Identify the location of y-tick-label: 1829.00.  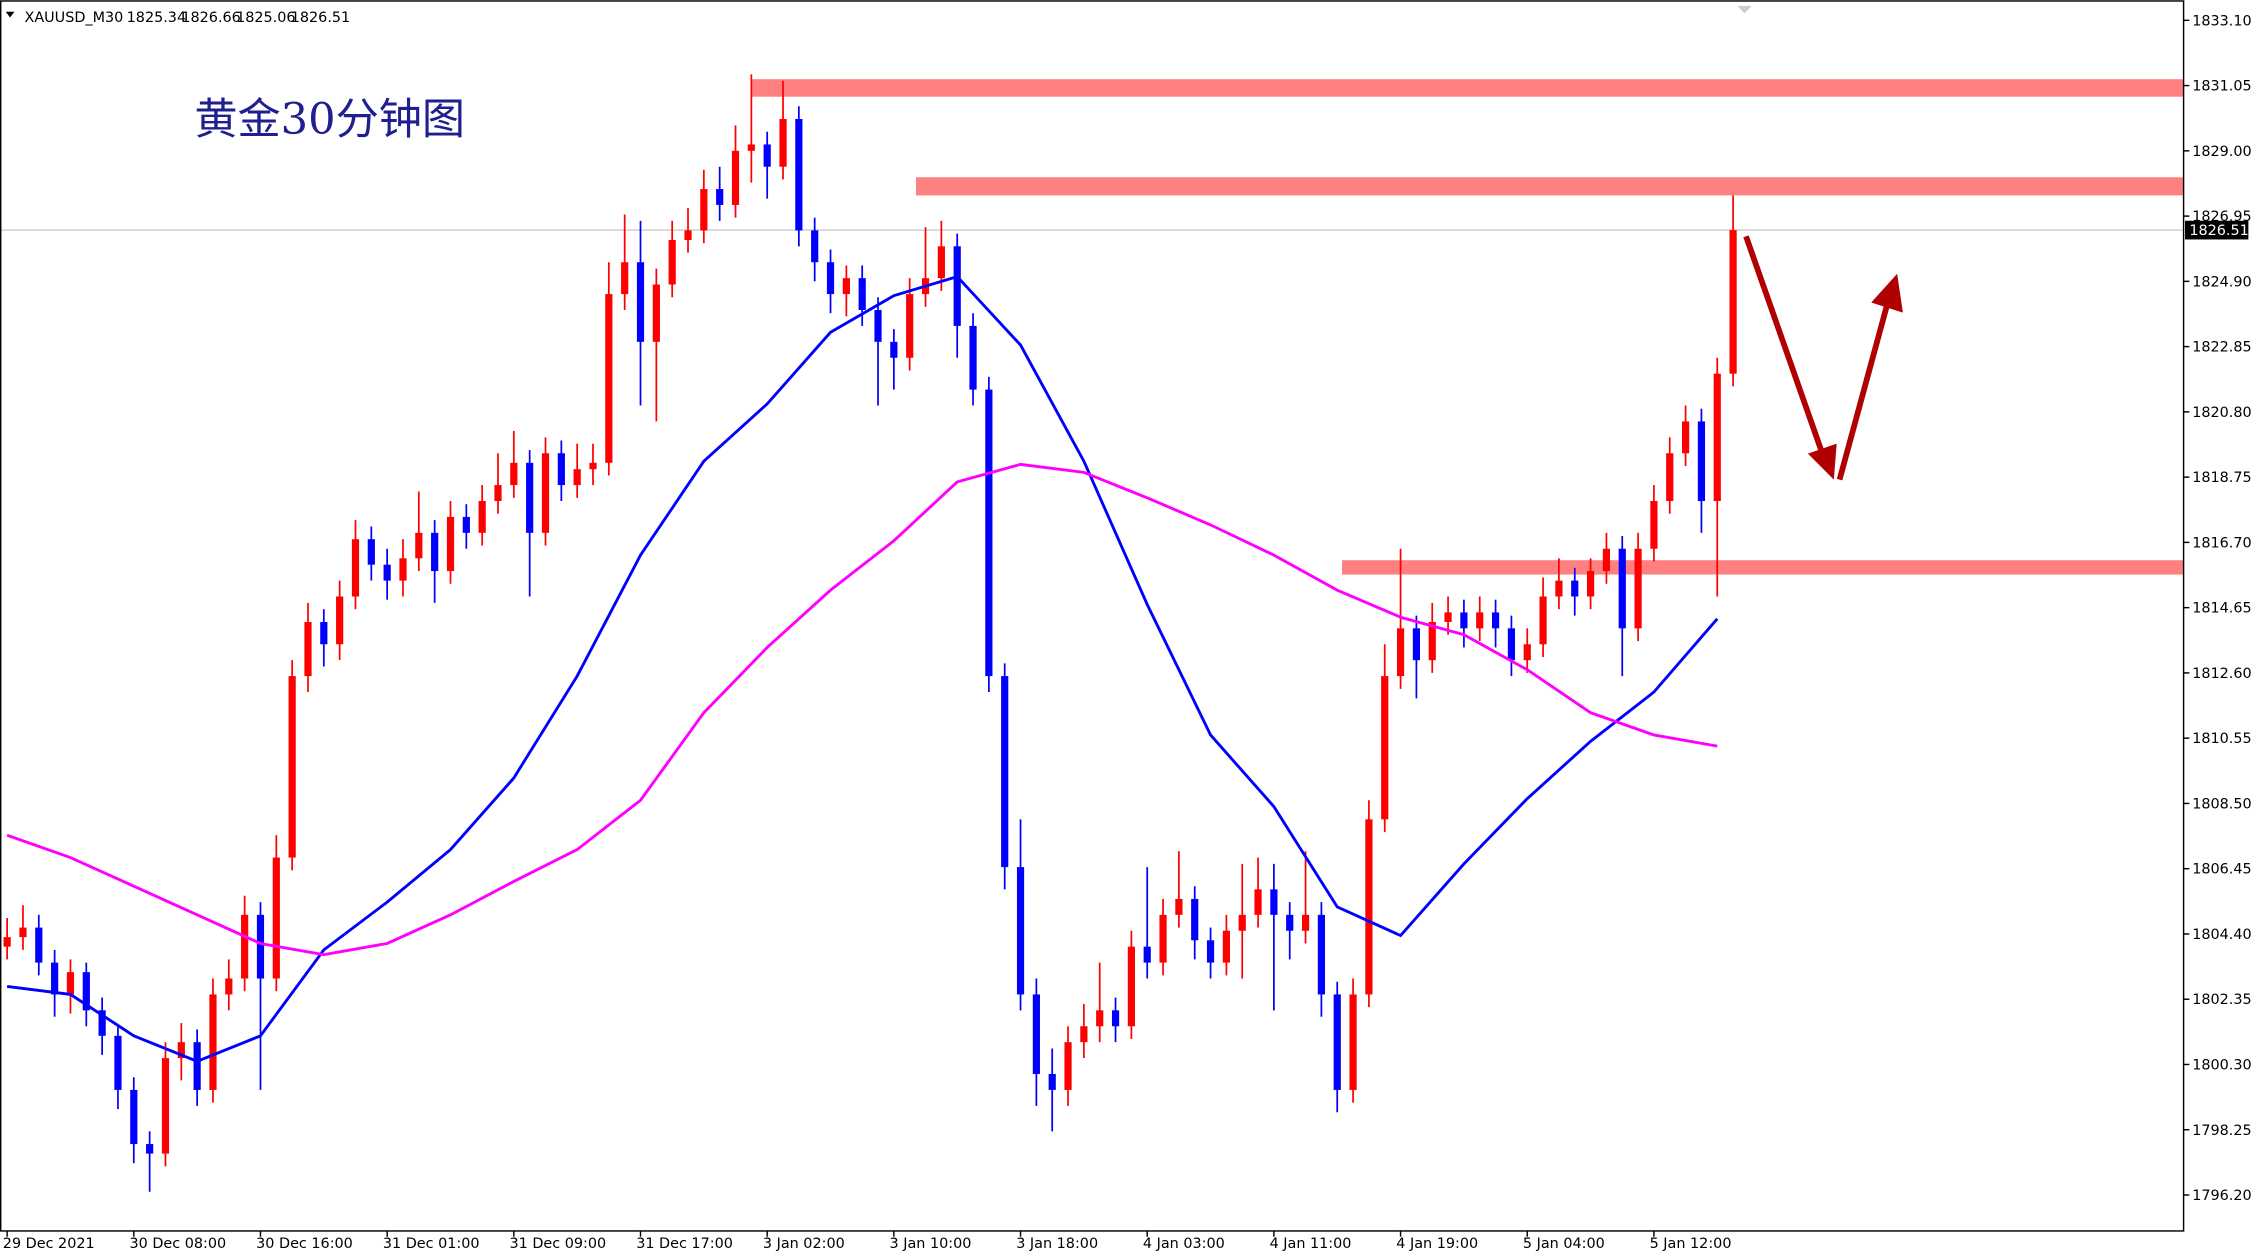
(2221, 152).